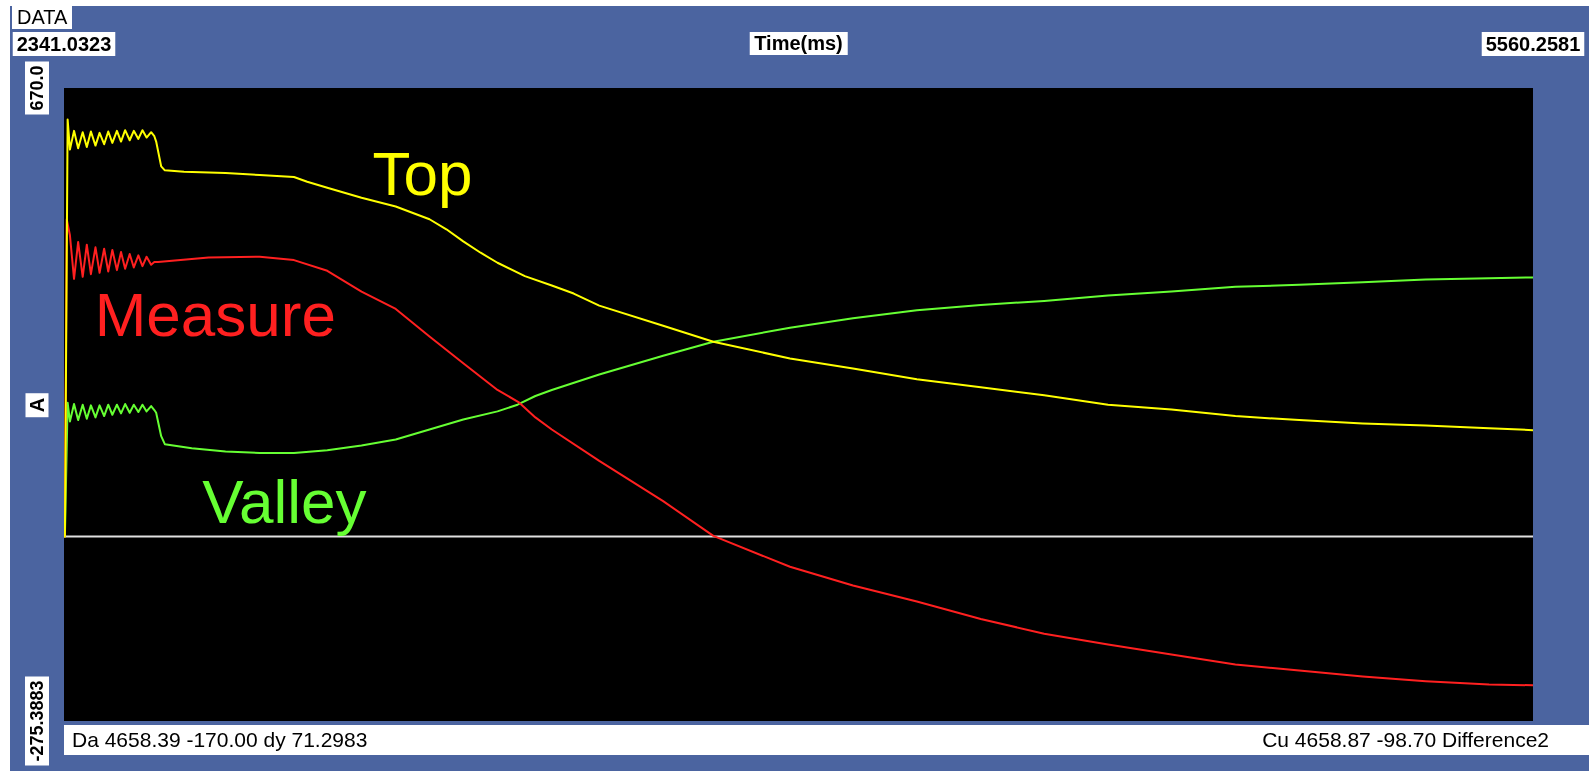  Describe the element at coordinates (42, 17) in the screenshot. I see `chart-title: DATA` at that location.